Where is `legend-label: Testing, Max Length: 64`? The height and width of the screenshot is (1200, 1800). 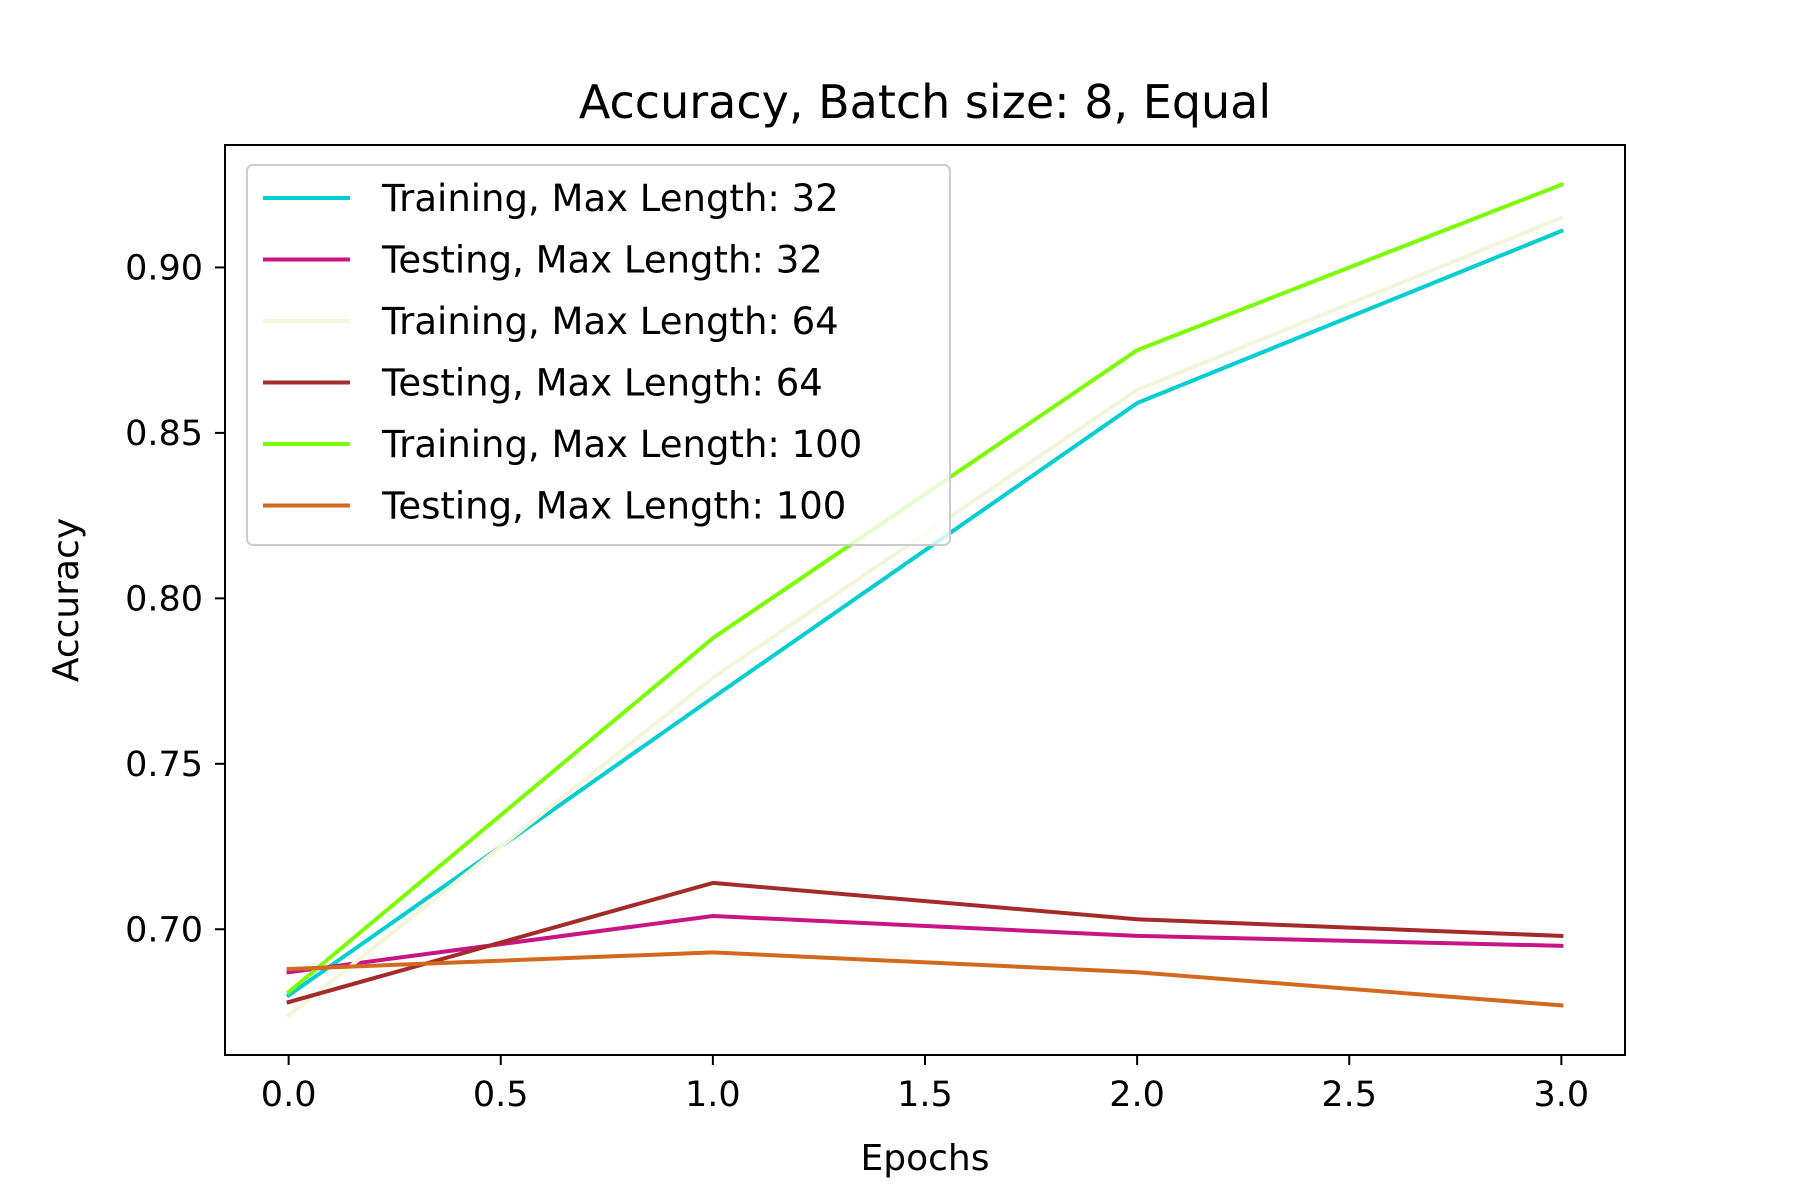
legend-label: Testing, Max Length: 64 is located at coordinates (602, 383).